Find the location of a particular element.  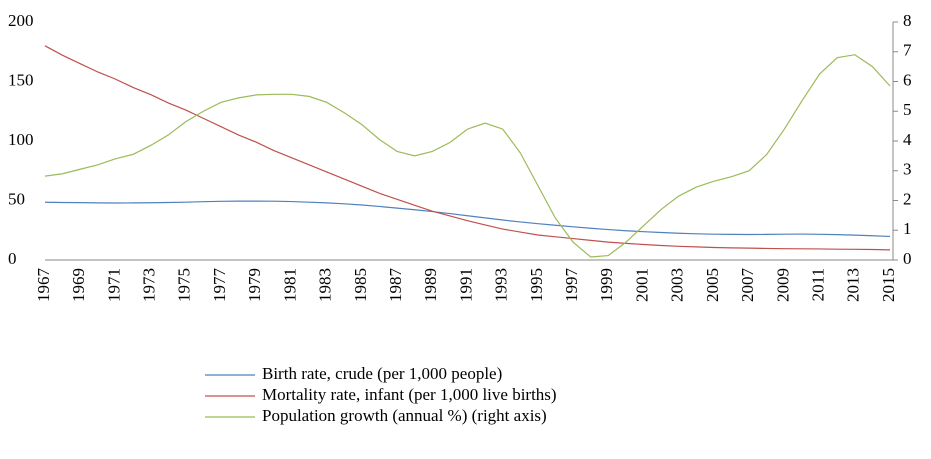

y-tick-label: 200 is located at coordinates (21, 20).